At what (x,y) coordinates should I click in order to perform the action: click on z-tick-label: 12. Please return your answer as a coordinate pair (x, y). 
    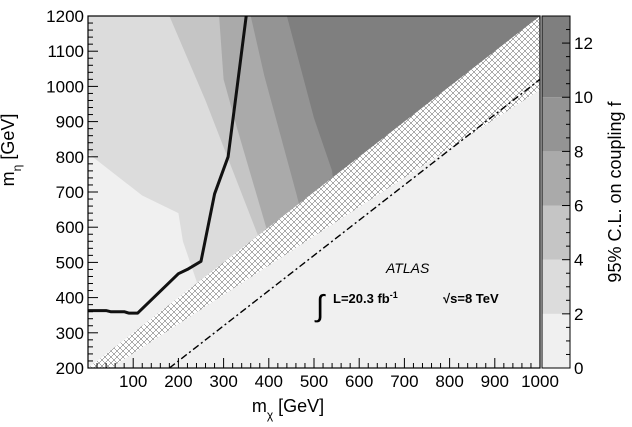
    Looking at the image, I should click on (583, 43).